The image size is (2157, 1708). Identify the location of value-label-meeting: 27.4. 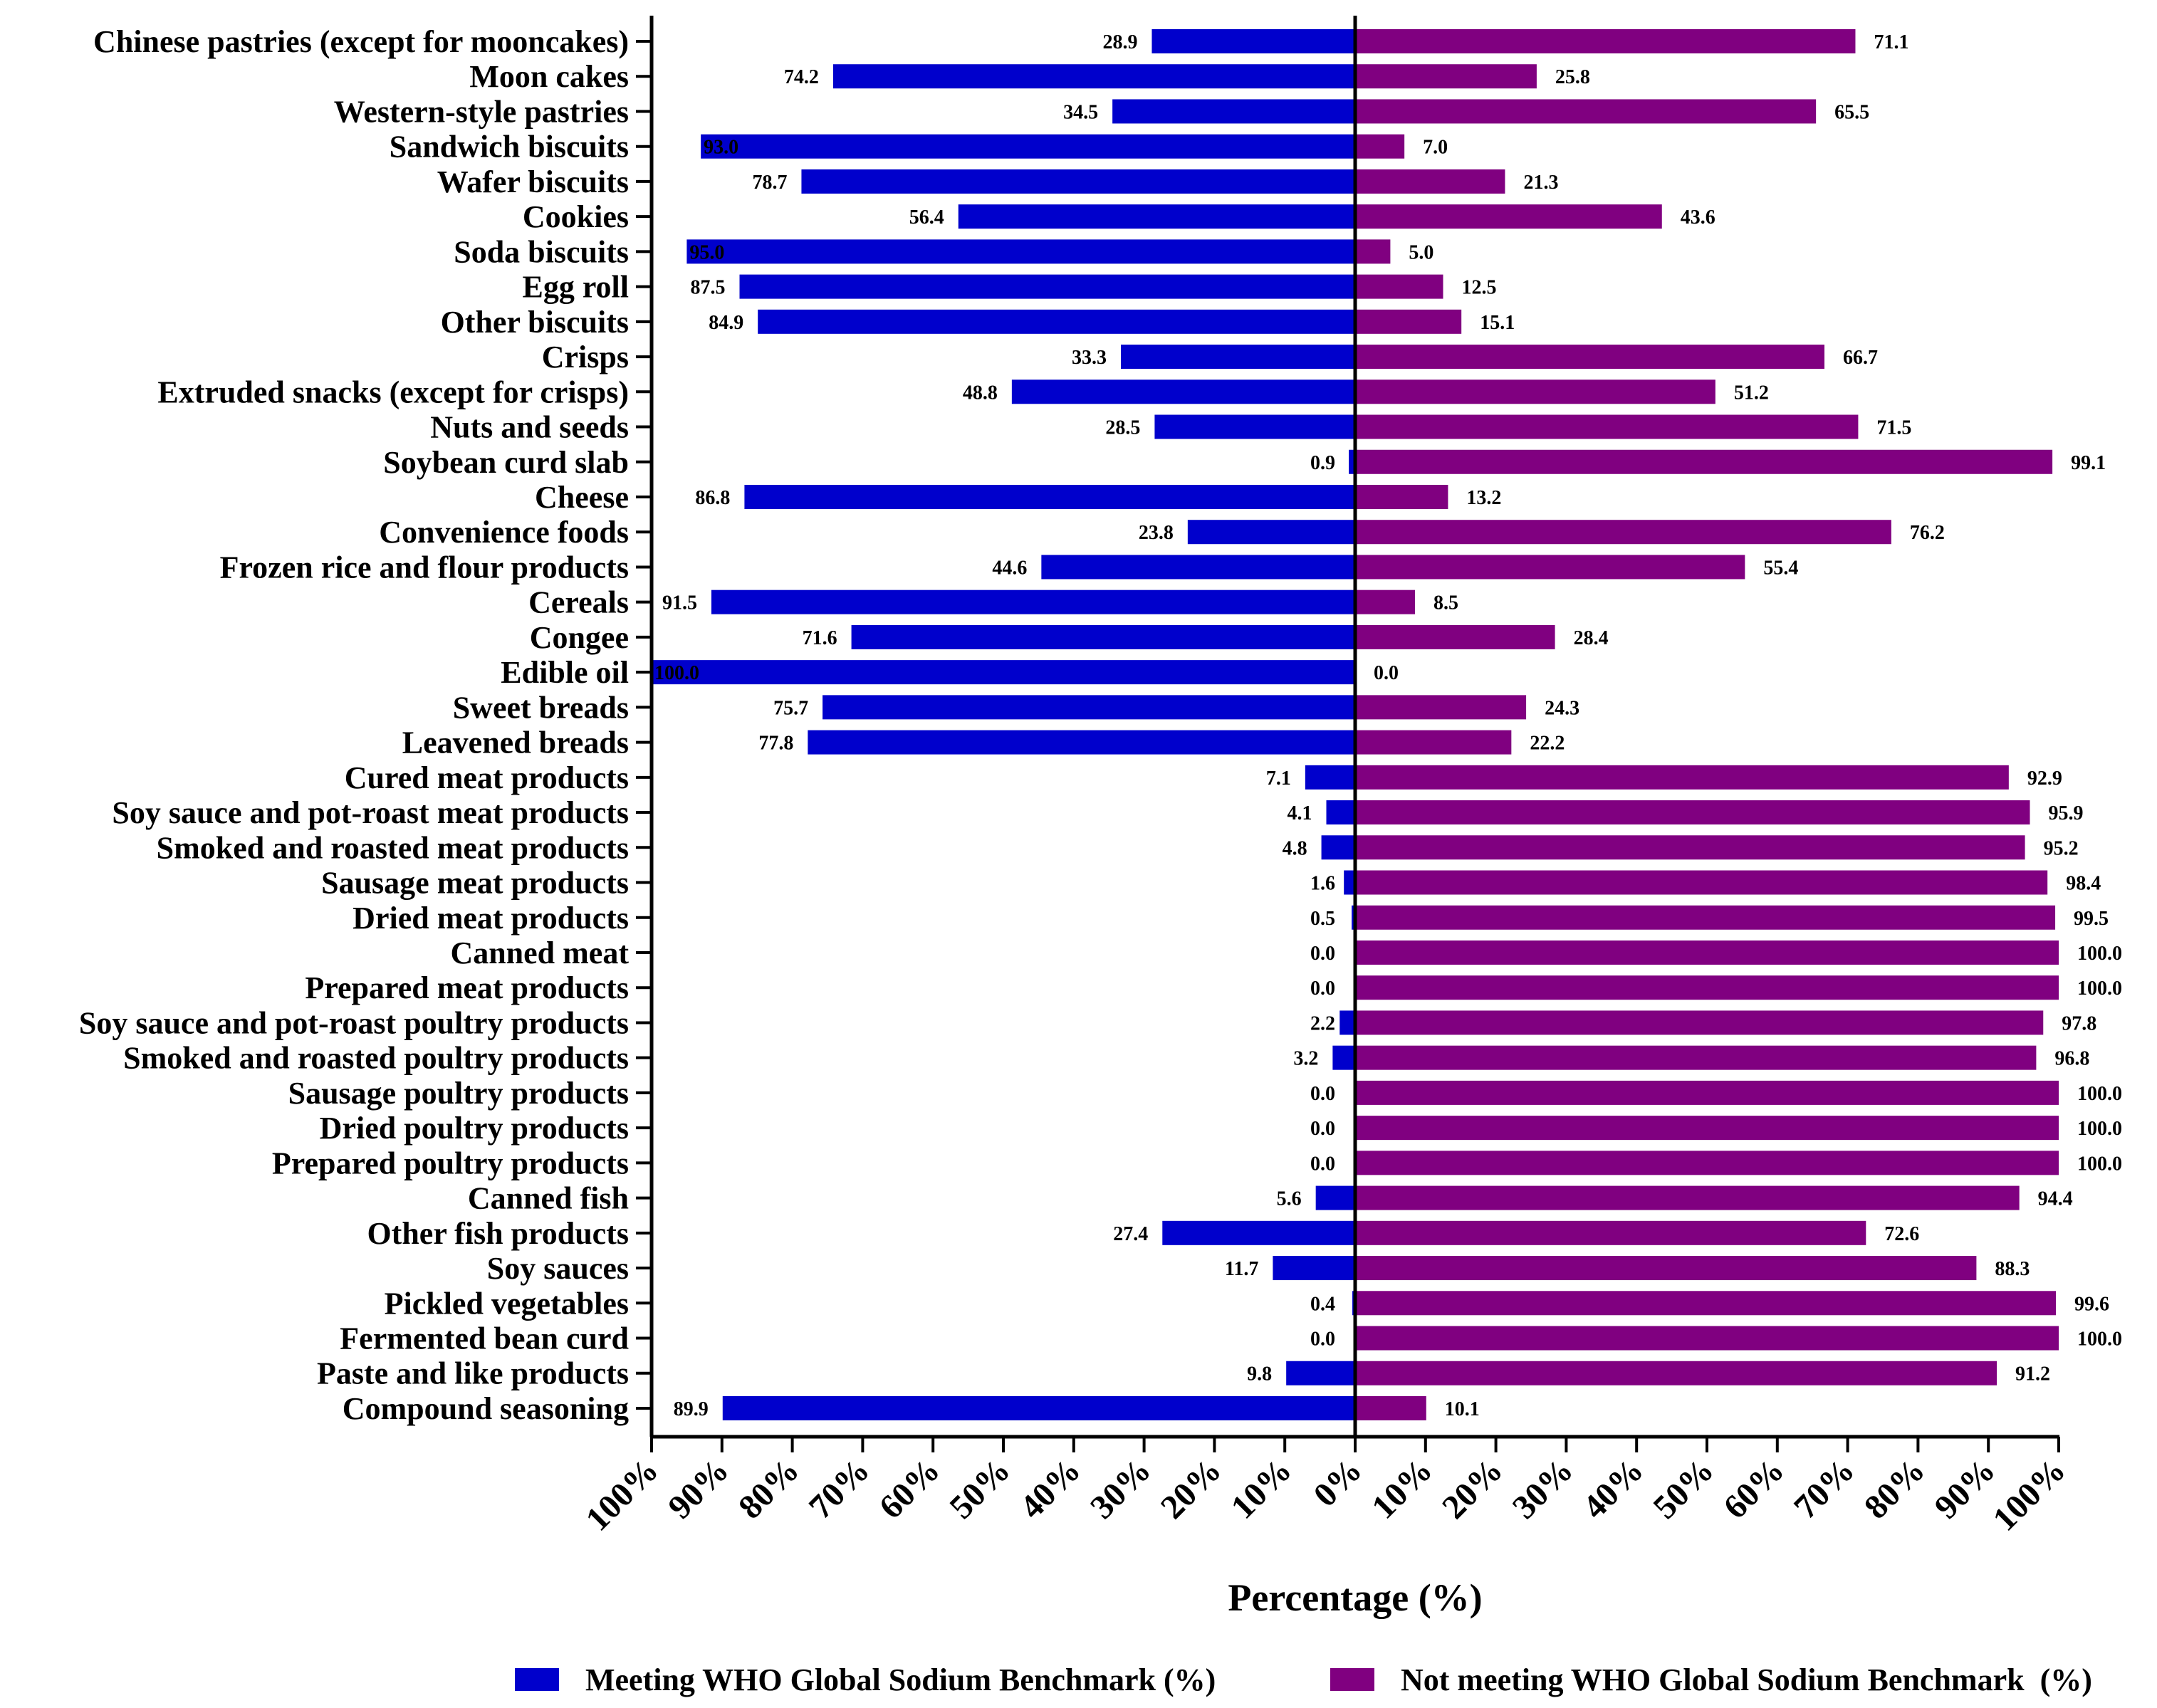
(1130, 1234).